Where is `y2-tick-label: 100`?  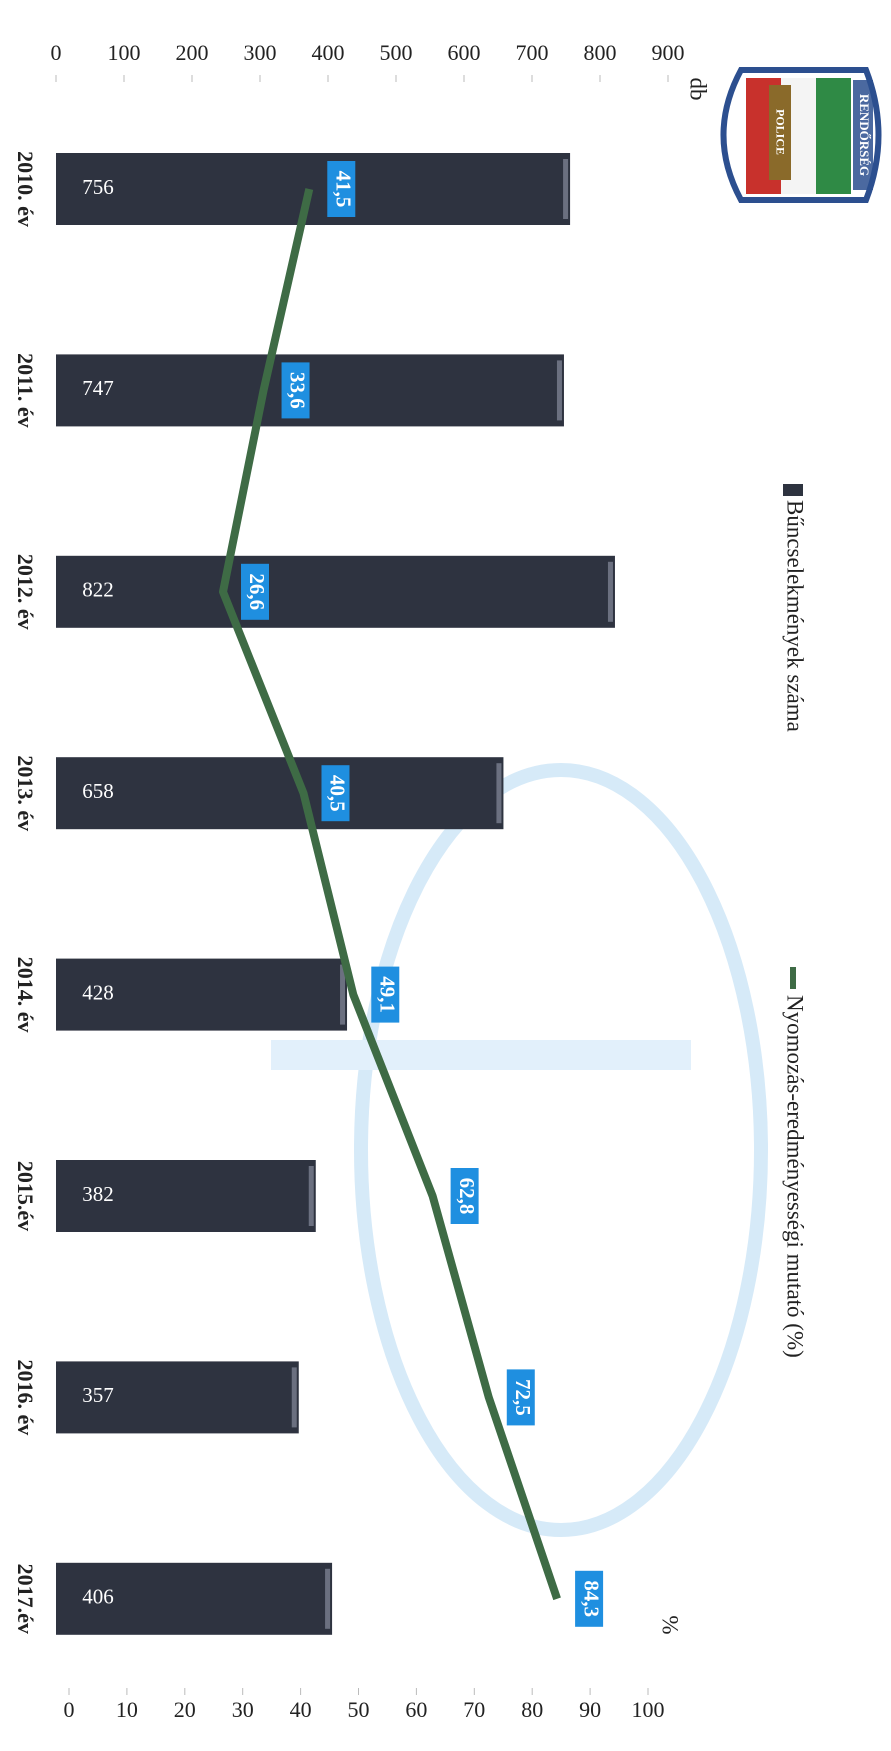 y2-tick-label: 100 is located at coordinates (648, 1709).